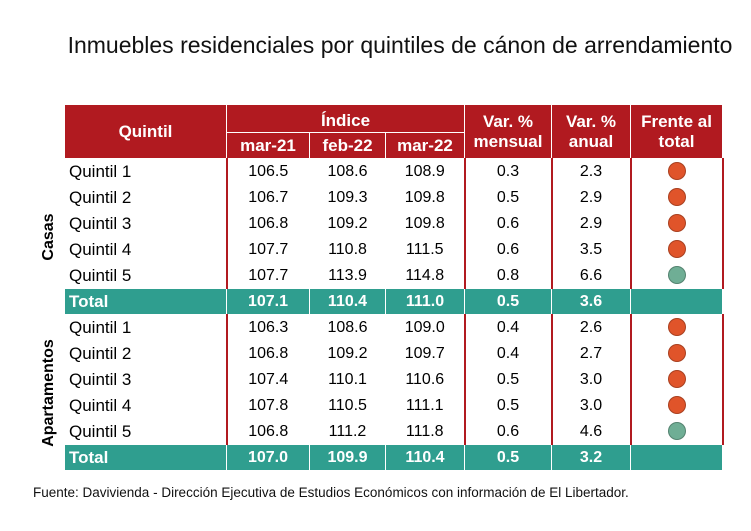  What do you see at coordinates (347, 145) in the screenshot?
I see `header-month: feb-22` at bounding box center [347, 145].